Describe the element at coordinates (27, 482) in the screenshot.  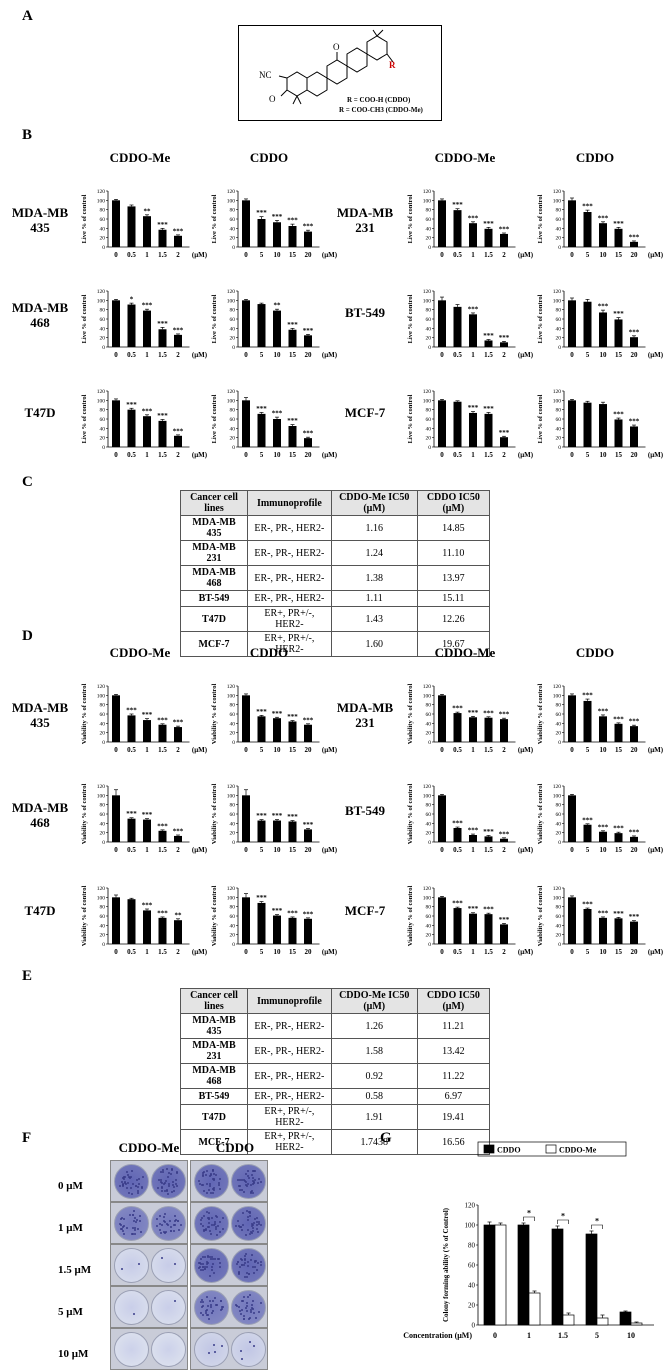
I see `panel-label-c: C` at that location.